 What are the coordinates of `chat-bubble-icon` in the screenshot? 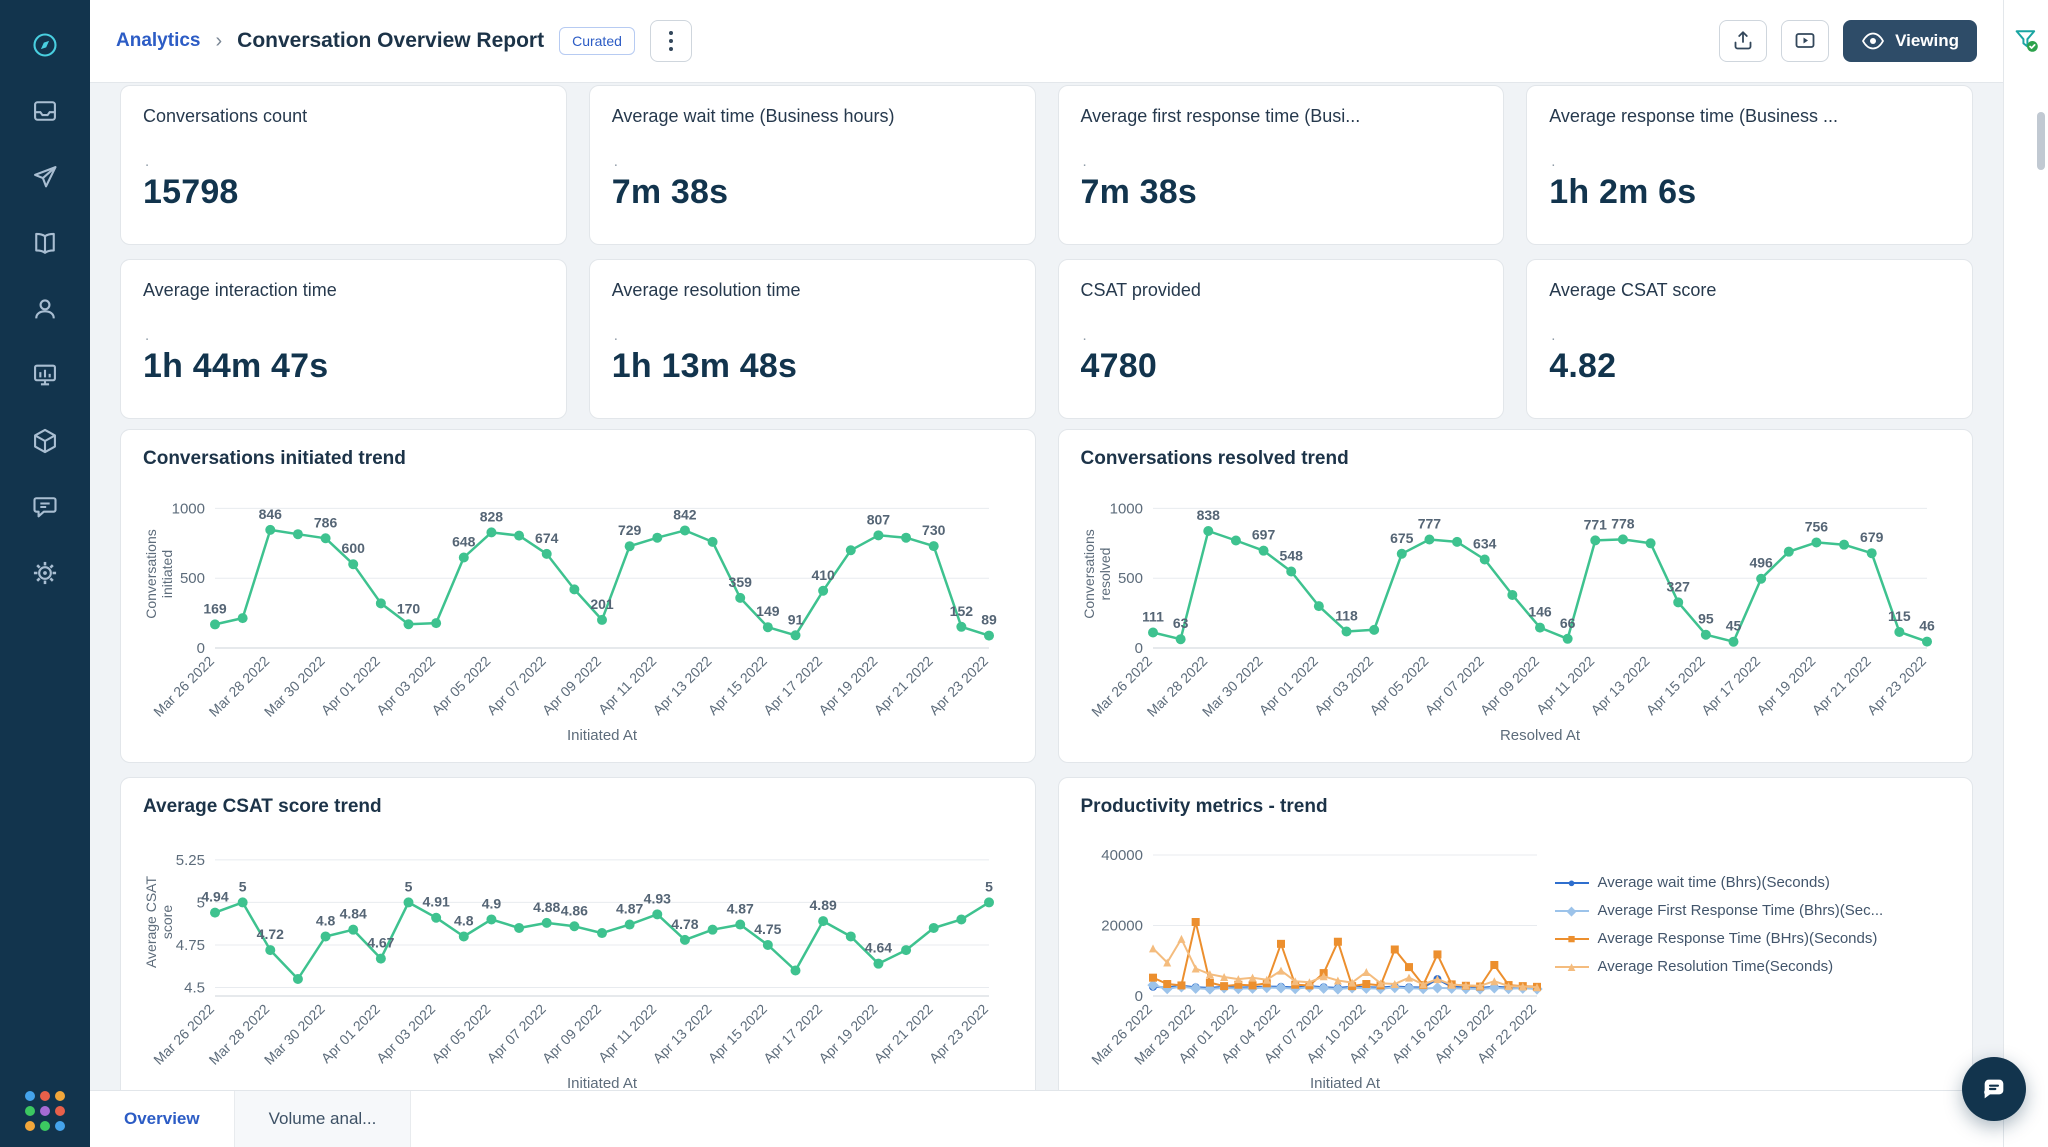 It's located at (1994, 1089).